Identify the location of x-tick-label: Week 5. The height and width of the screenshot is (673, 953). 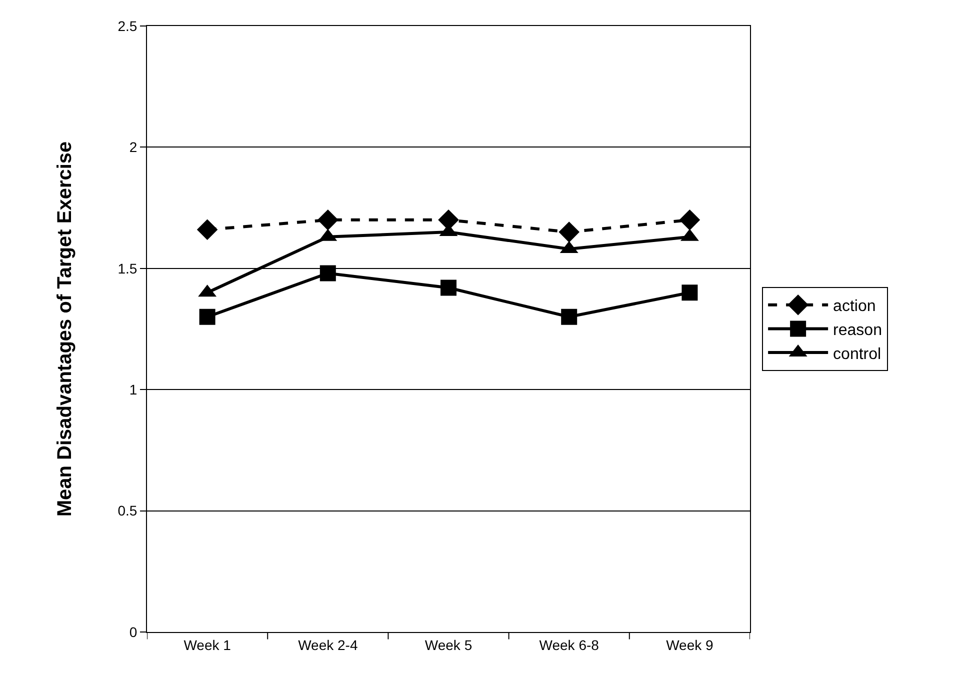
(448, 644).